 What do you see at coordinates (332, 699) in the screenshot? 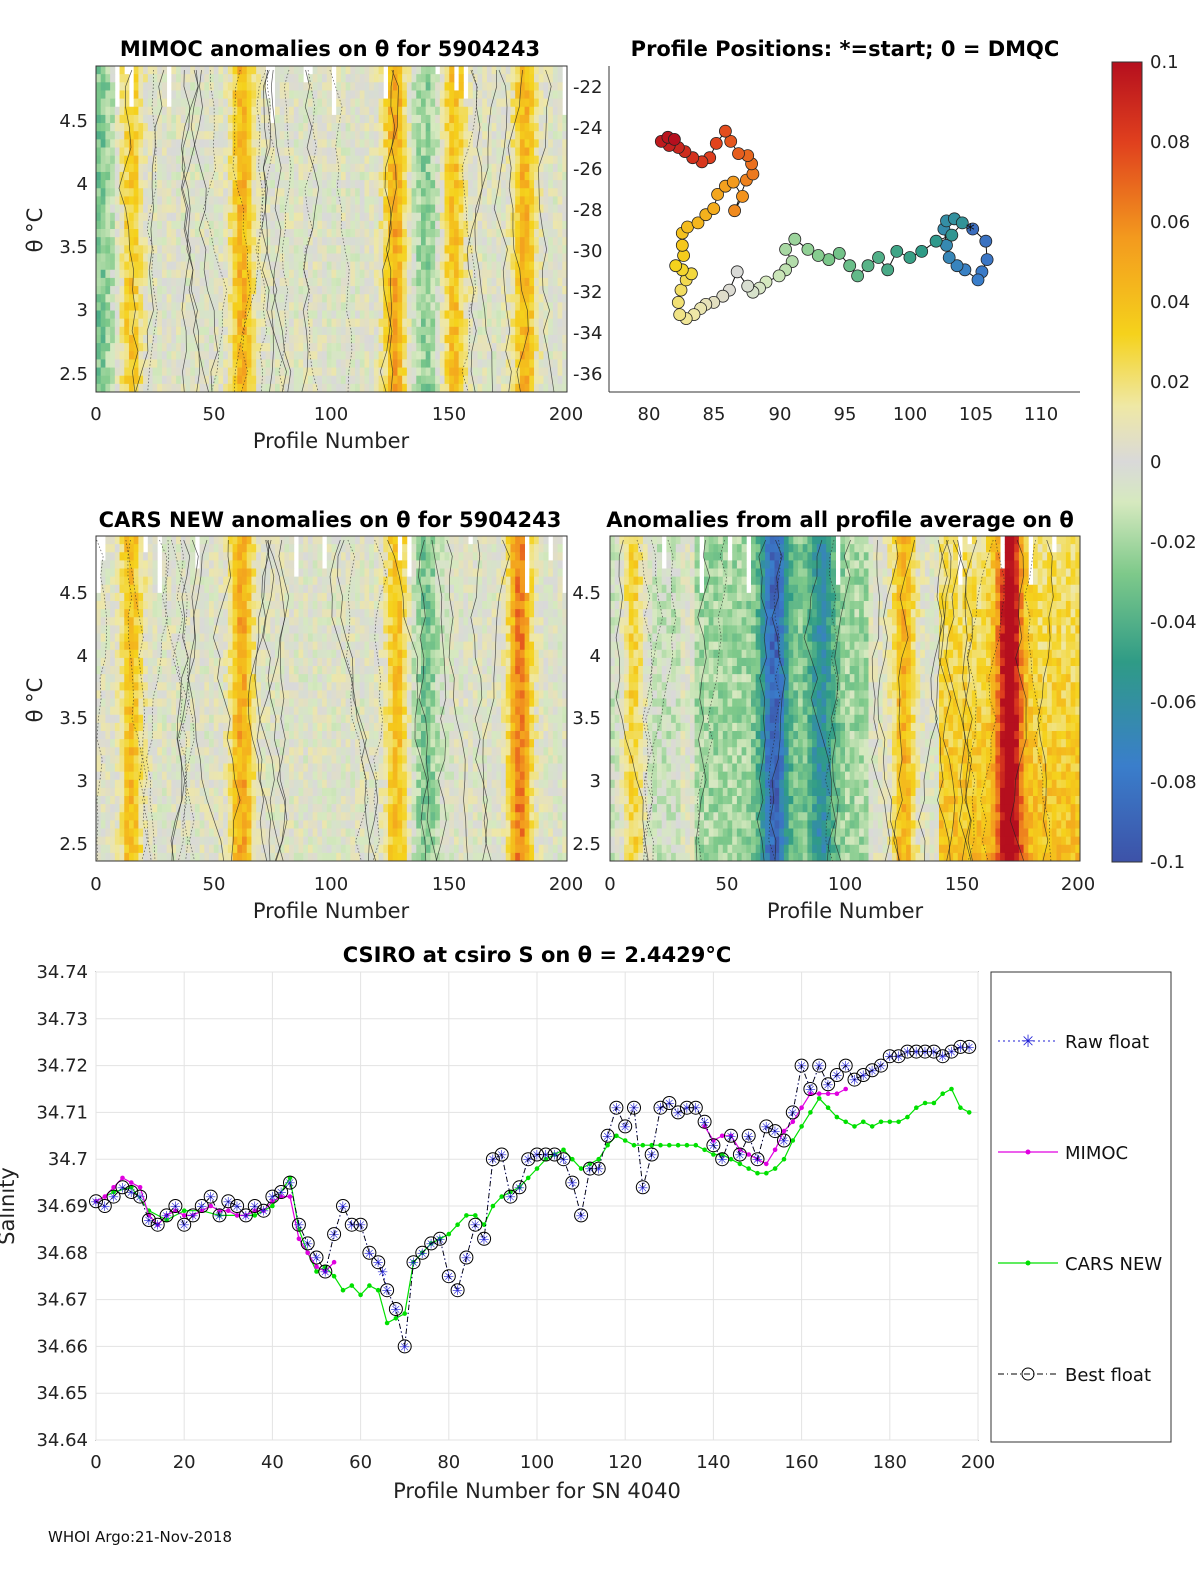
I see `cars-heatmap` at bounding box center [332, 699].